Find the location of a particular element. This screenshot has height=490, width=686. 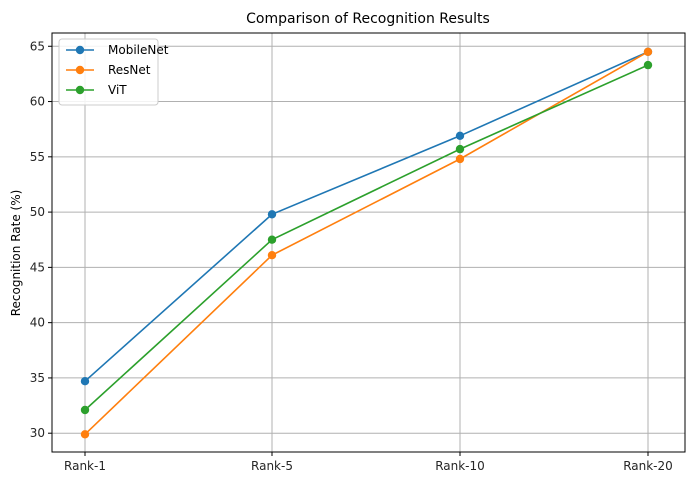

x-tick-label: Rank-5 is located at coordinates (272, 466).